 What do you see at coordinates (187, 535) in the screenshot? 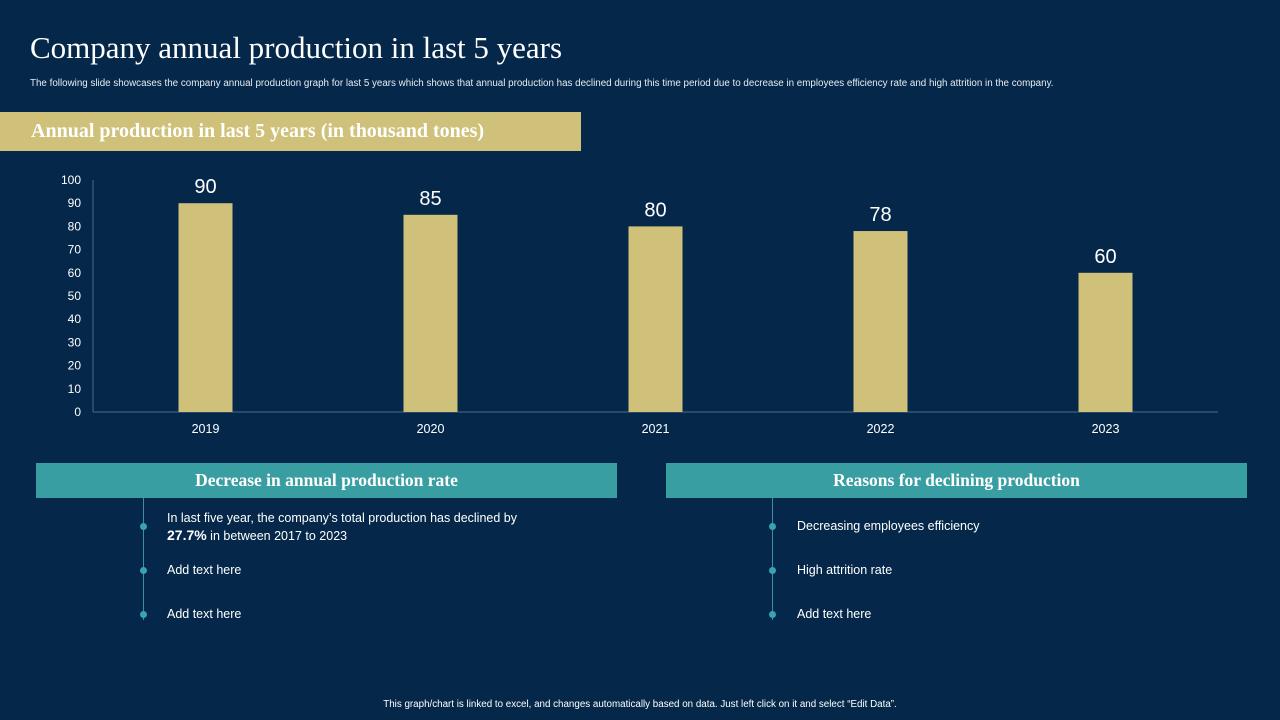
I see `decline-percentage: 27.7%` at bounding box center [187, 535].